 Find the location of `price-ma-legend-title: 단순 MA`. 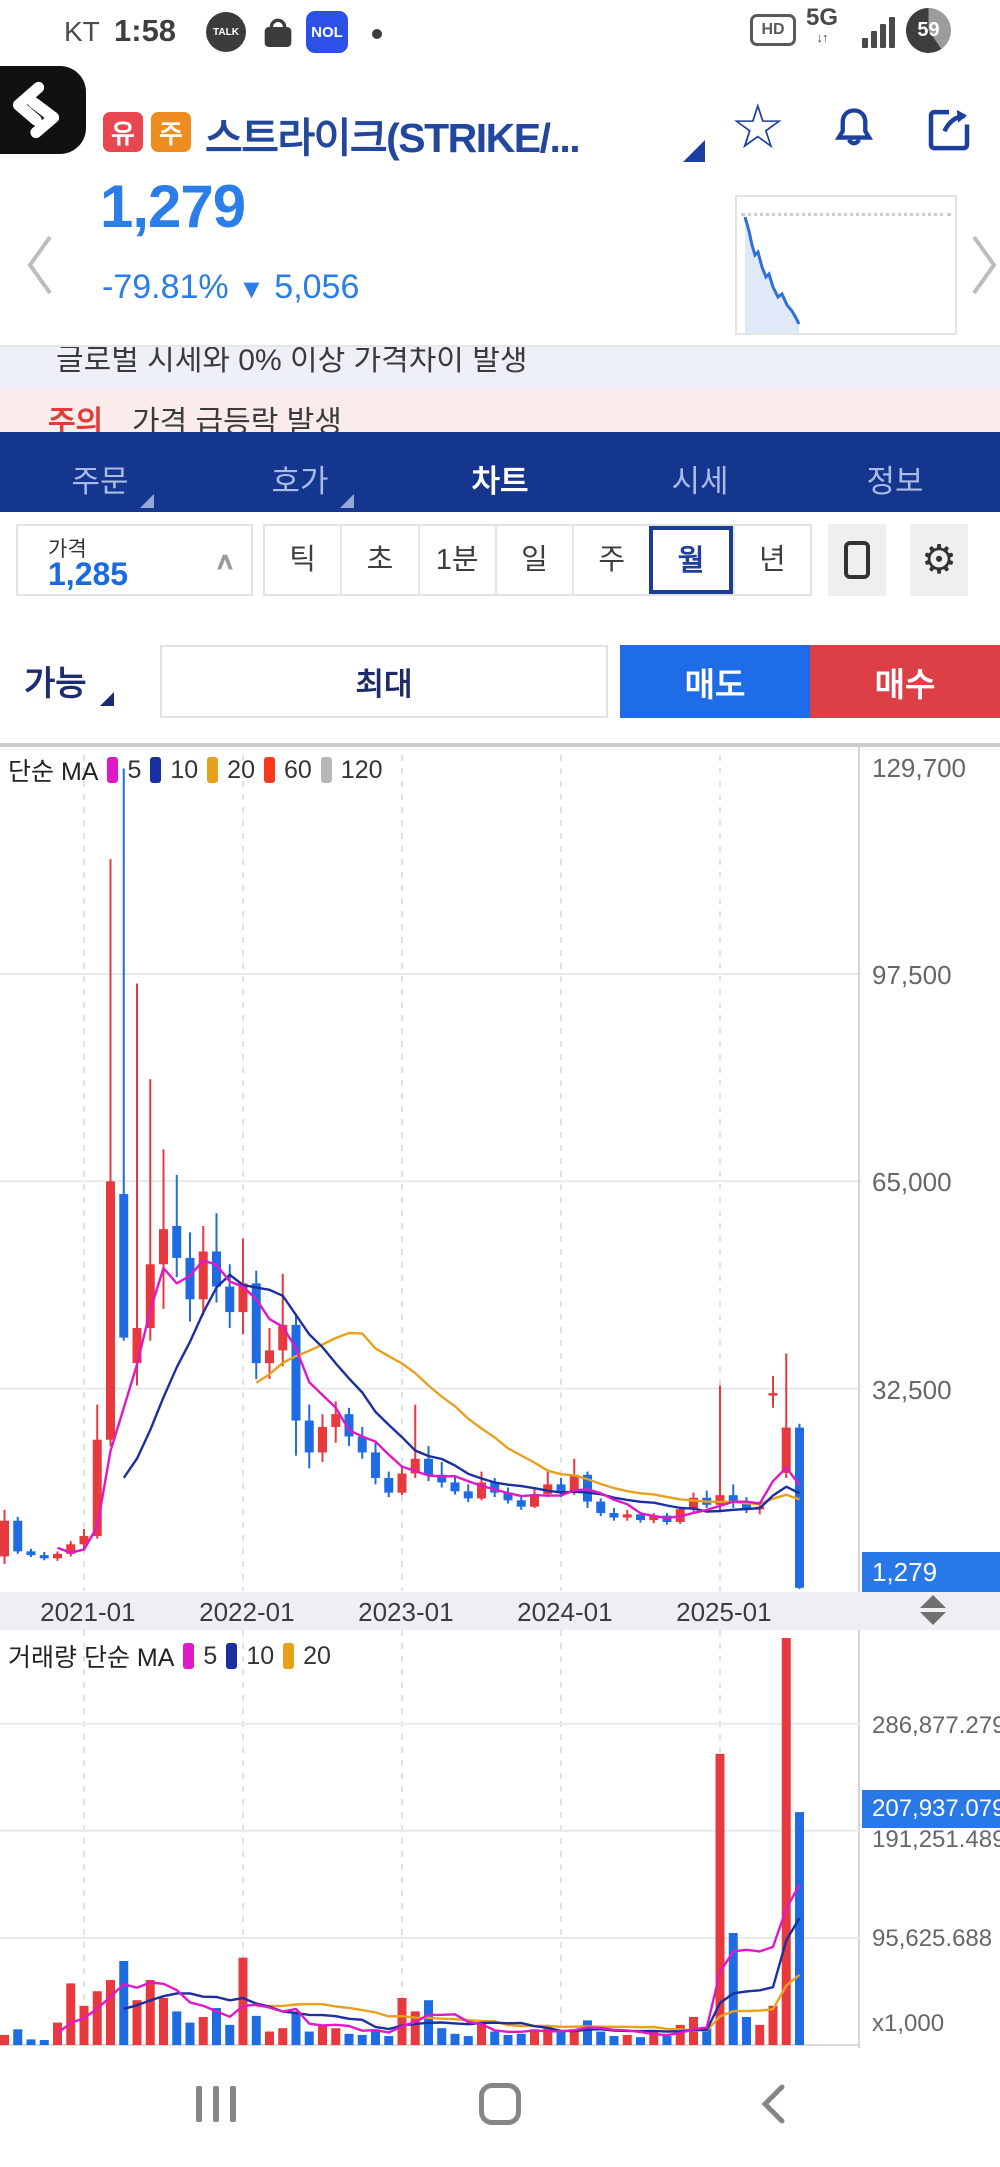

price-ma-legend-title: 단순 MA is located at coordinates (53, 772).